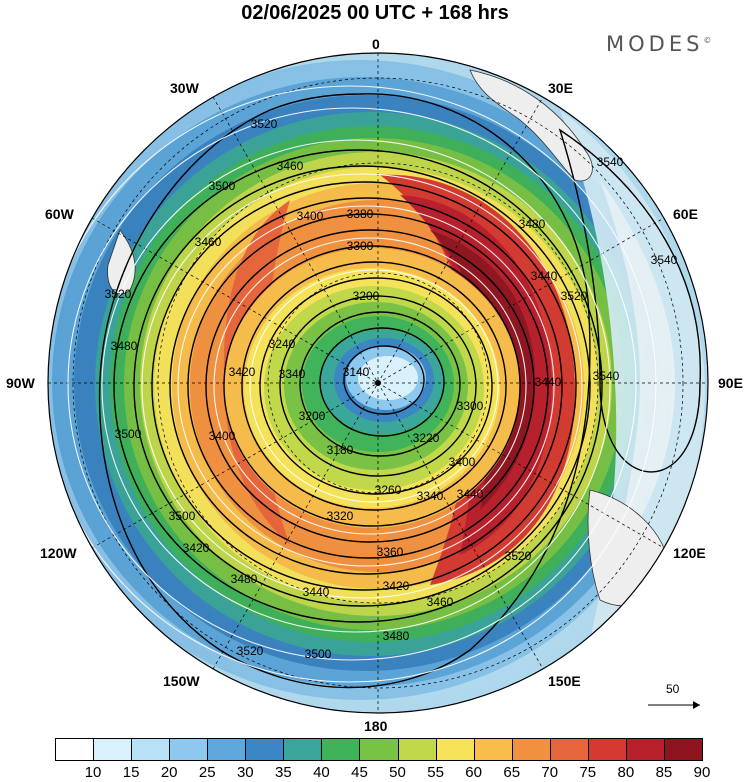  What do you see at coordinates (658, 44) in the screenshot?
I see `brand-logo: MODES©` at bounding box center [658, 44].